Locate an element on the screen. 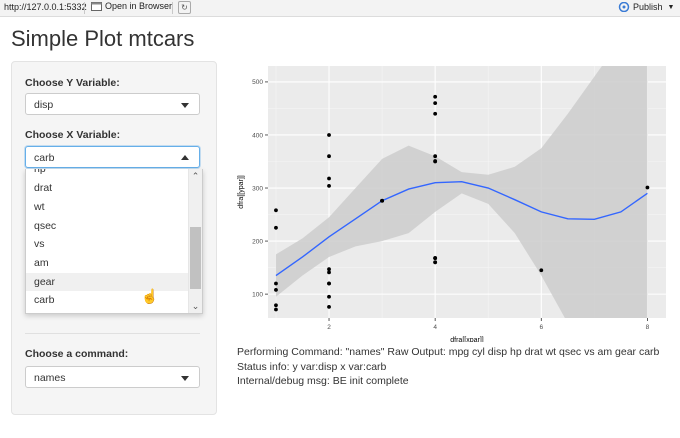 This screenshot has width=680, height=438. x-tick-label: 2 is located at coordinates (329, 327).